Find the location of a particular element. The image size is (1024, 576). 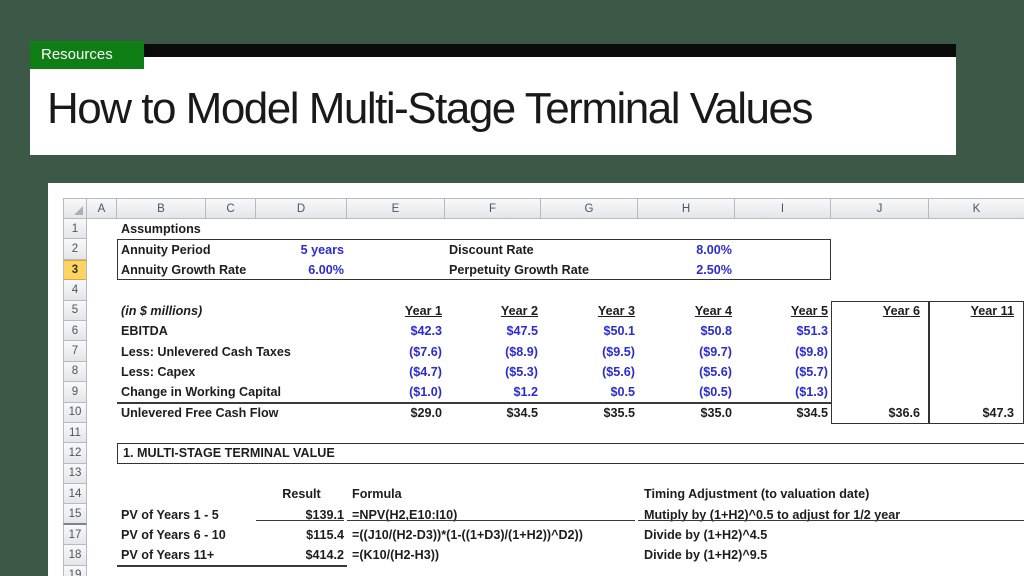

cell-year6-header: Year 6 is located at coordinates (901, 310).